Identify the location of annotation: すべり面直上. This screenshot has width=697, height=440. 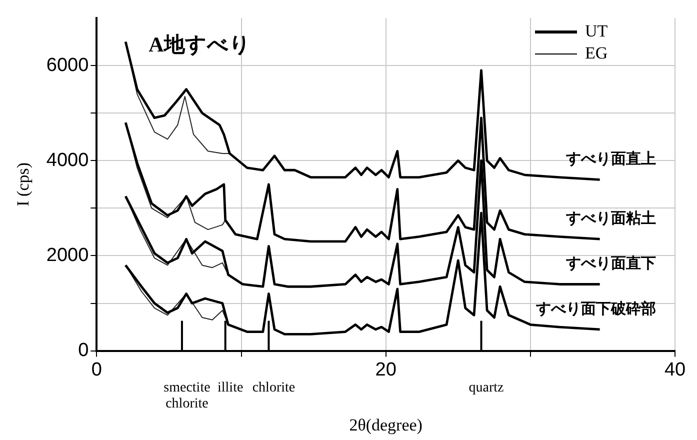
(610, 159).